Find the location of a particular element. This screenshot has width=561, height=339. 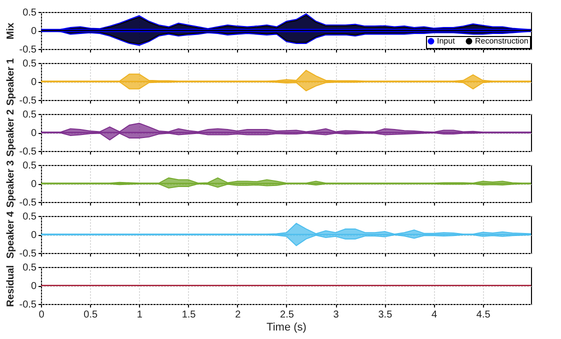

y-axis-title: Speaker 2 is located at coordinates (10, 132).